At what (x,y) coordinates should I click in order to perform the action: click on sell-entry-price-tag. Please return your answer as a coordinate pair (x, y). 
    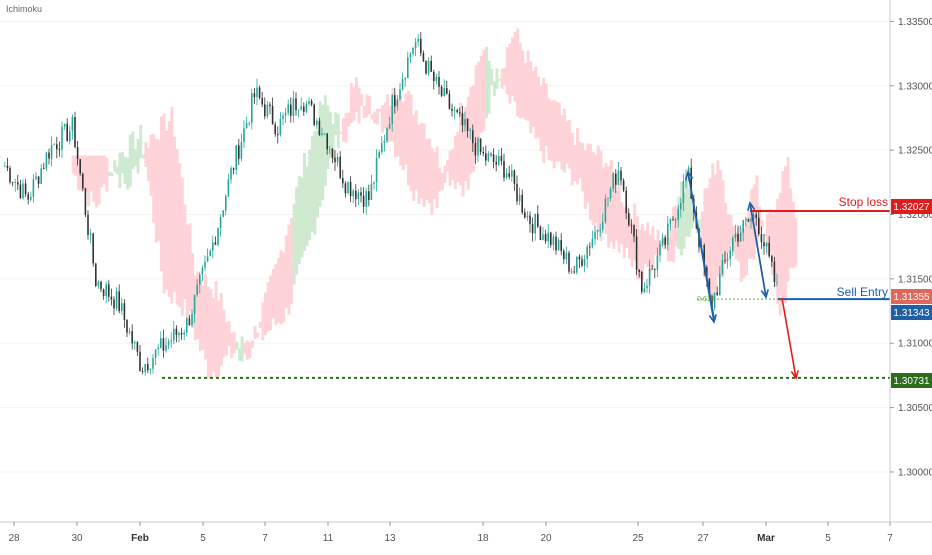
    Looking at the image, I should click on (911, 312).